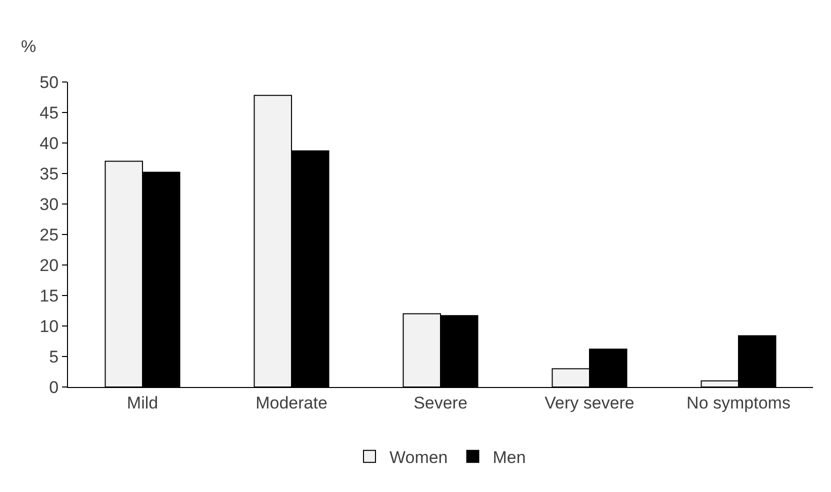 The image size is (831, 492). What do you see at coordinates (49, 296) in the screenshot?
I see `y-tick-label: 15` at bounding box center [49, 296].